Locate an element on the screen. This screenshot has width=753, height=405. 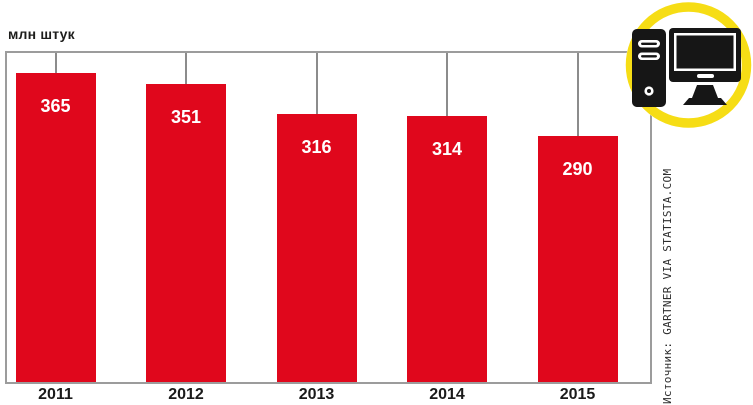
tower-glyph is located at coordinates (649, 68).